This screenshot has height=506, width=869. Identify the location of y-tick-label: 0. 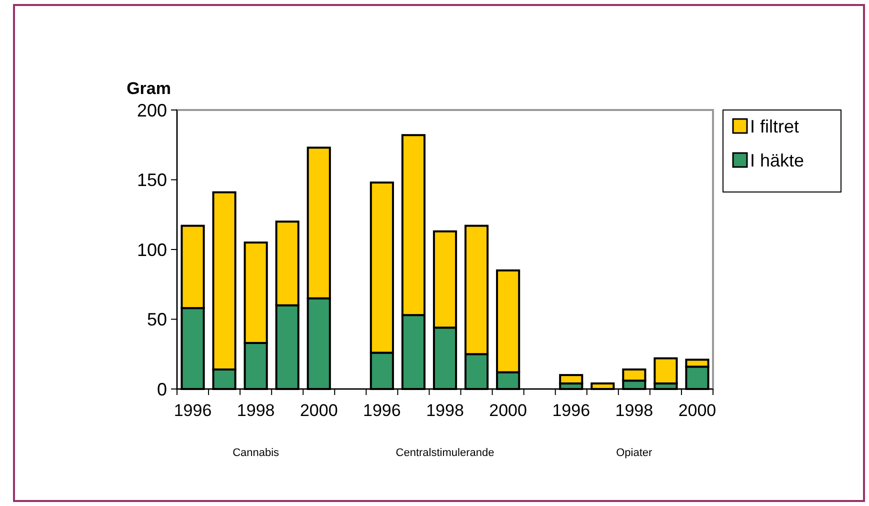
(161, 389).